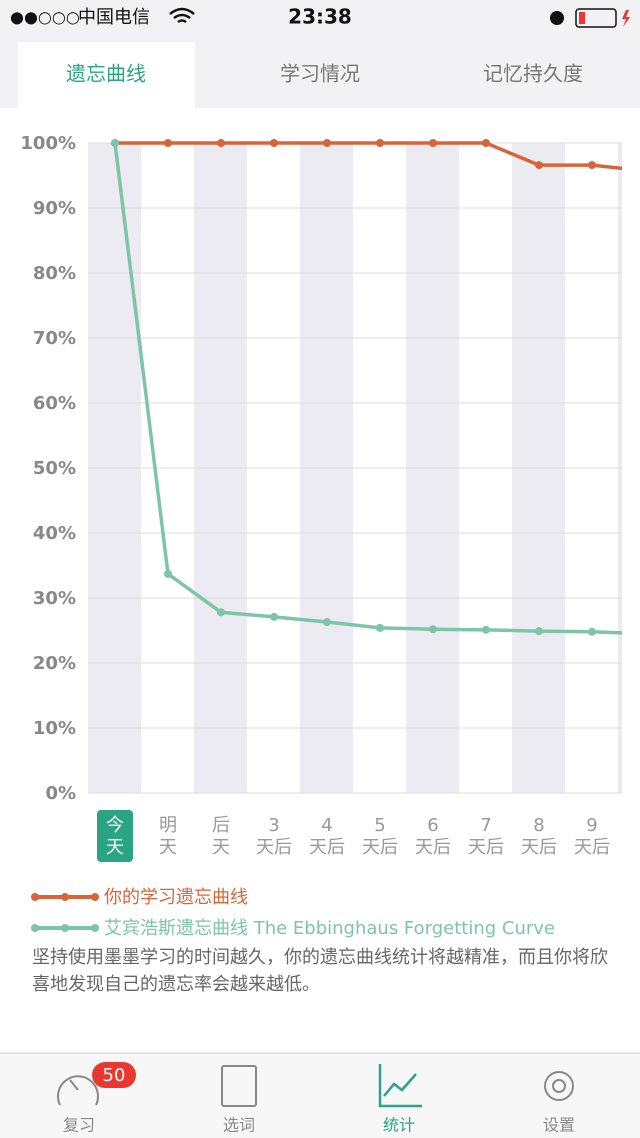 Image resolution: width=640 pixels, height=1138 pixels. I want to click on tab-bar-label: 复习, so click(79, 1125).